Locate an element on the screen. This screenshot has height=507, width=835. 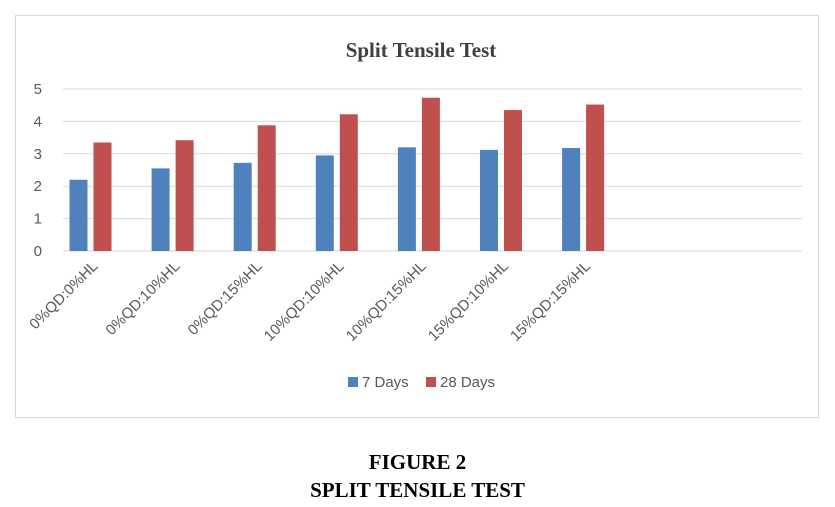
x-tick-label: 10%QD:15%HL is located at coordinates (386, 301).